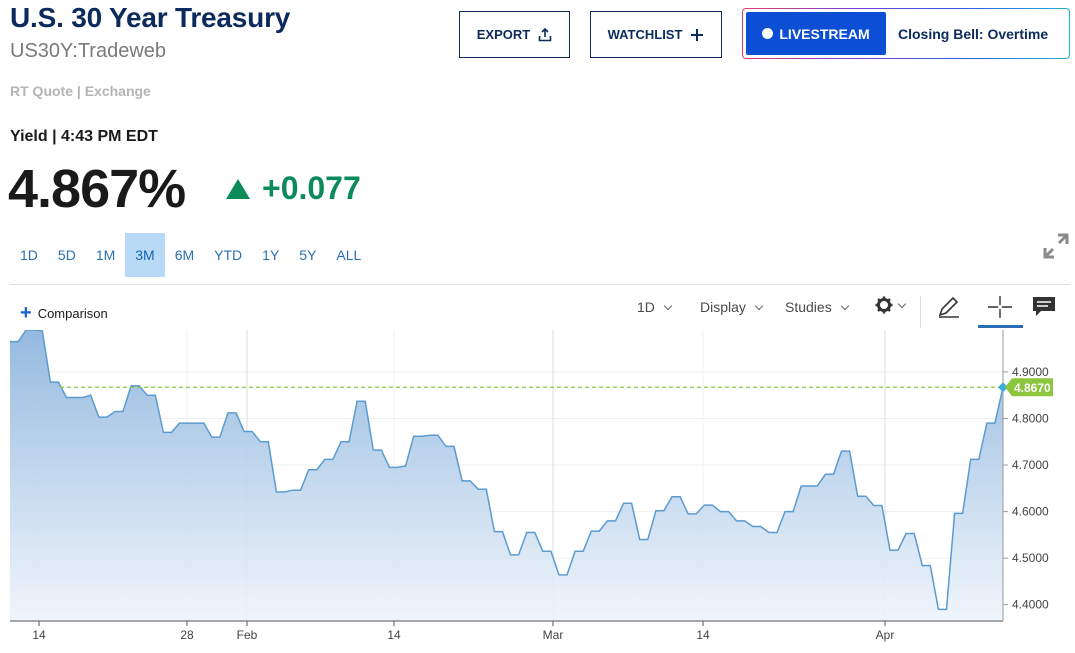  What do you see at coordinates (308, 255) in the screenshot?
I see `range-tab-5y: 5Y` at bounding box center [308, 255].